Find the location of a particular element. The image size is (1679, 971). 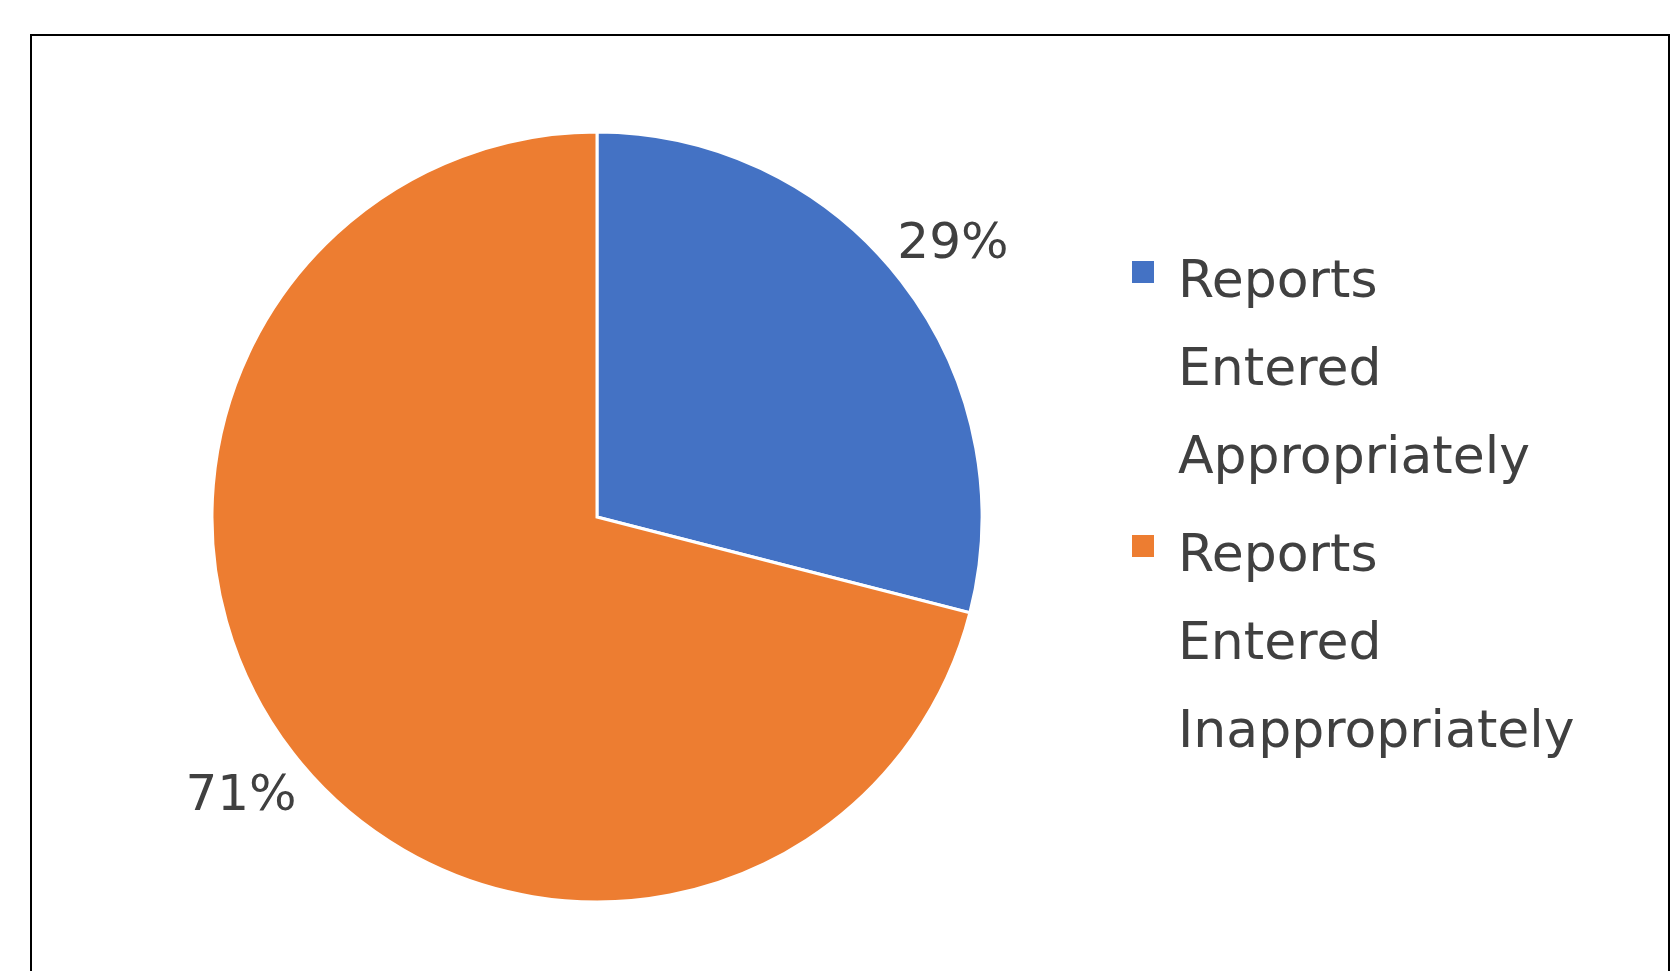

data-label: 71% is located at coordinates (241, 793).